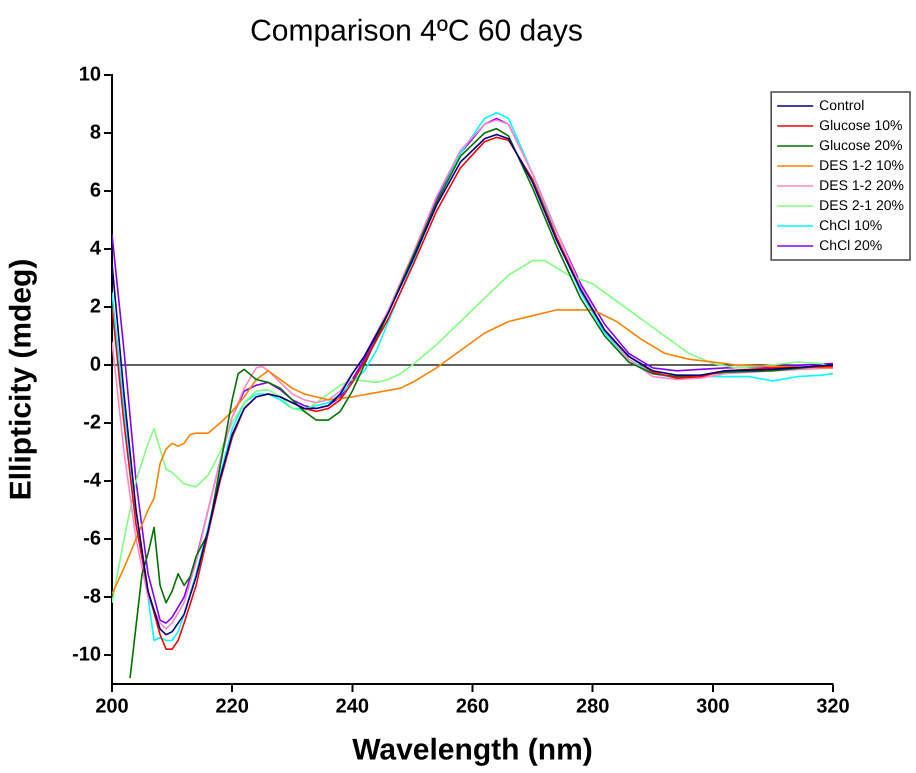 This screenshot has width=916, height=773. I want to click on y-tick-label: 2, so click(95, 307).